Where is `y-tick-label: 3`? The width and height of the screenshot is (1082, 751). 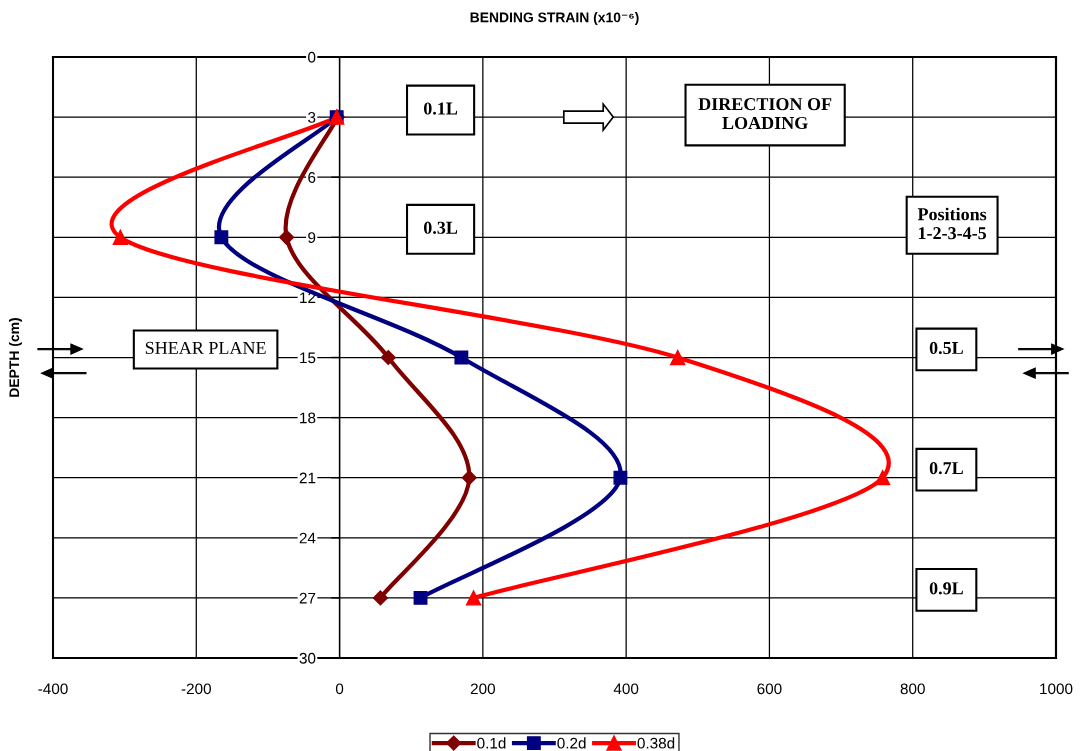
y-tick-label: 3 is located at coordinates (312, 117).